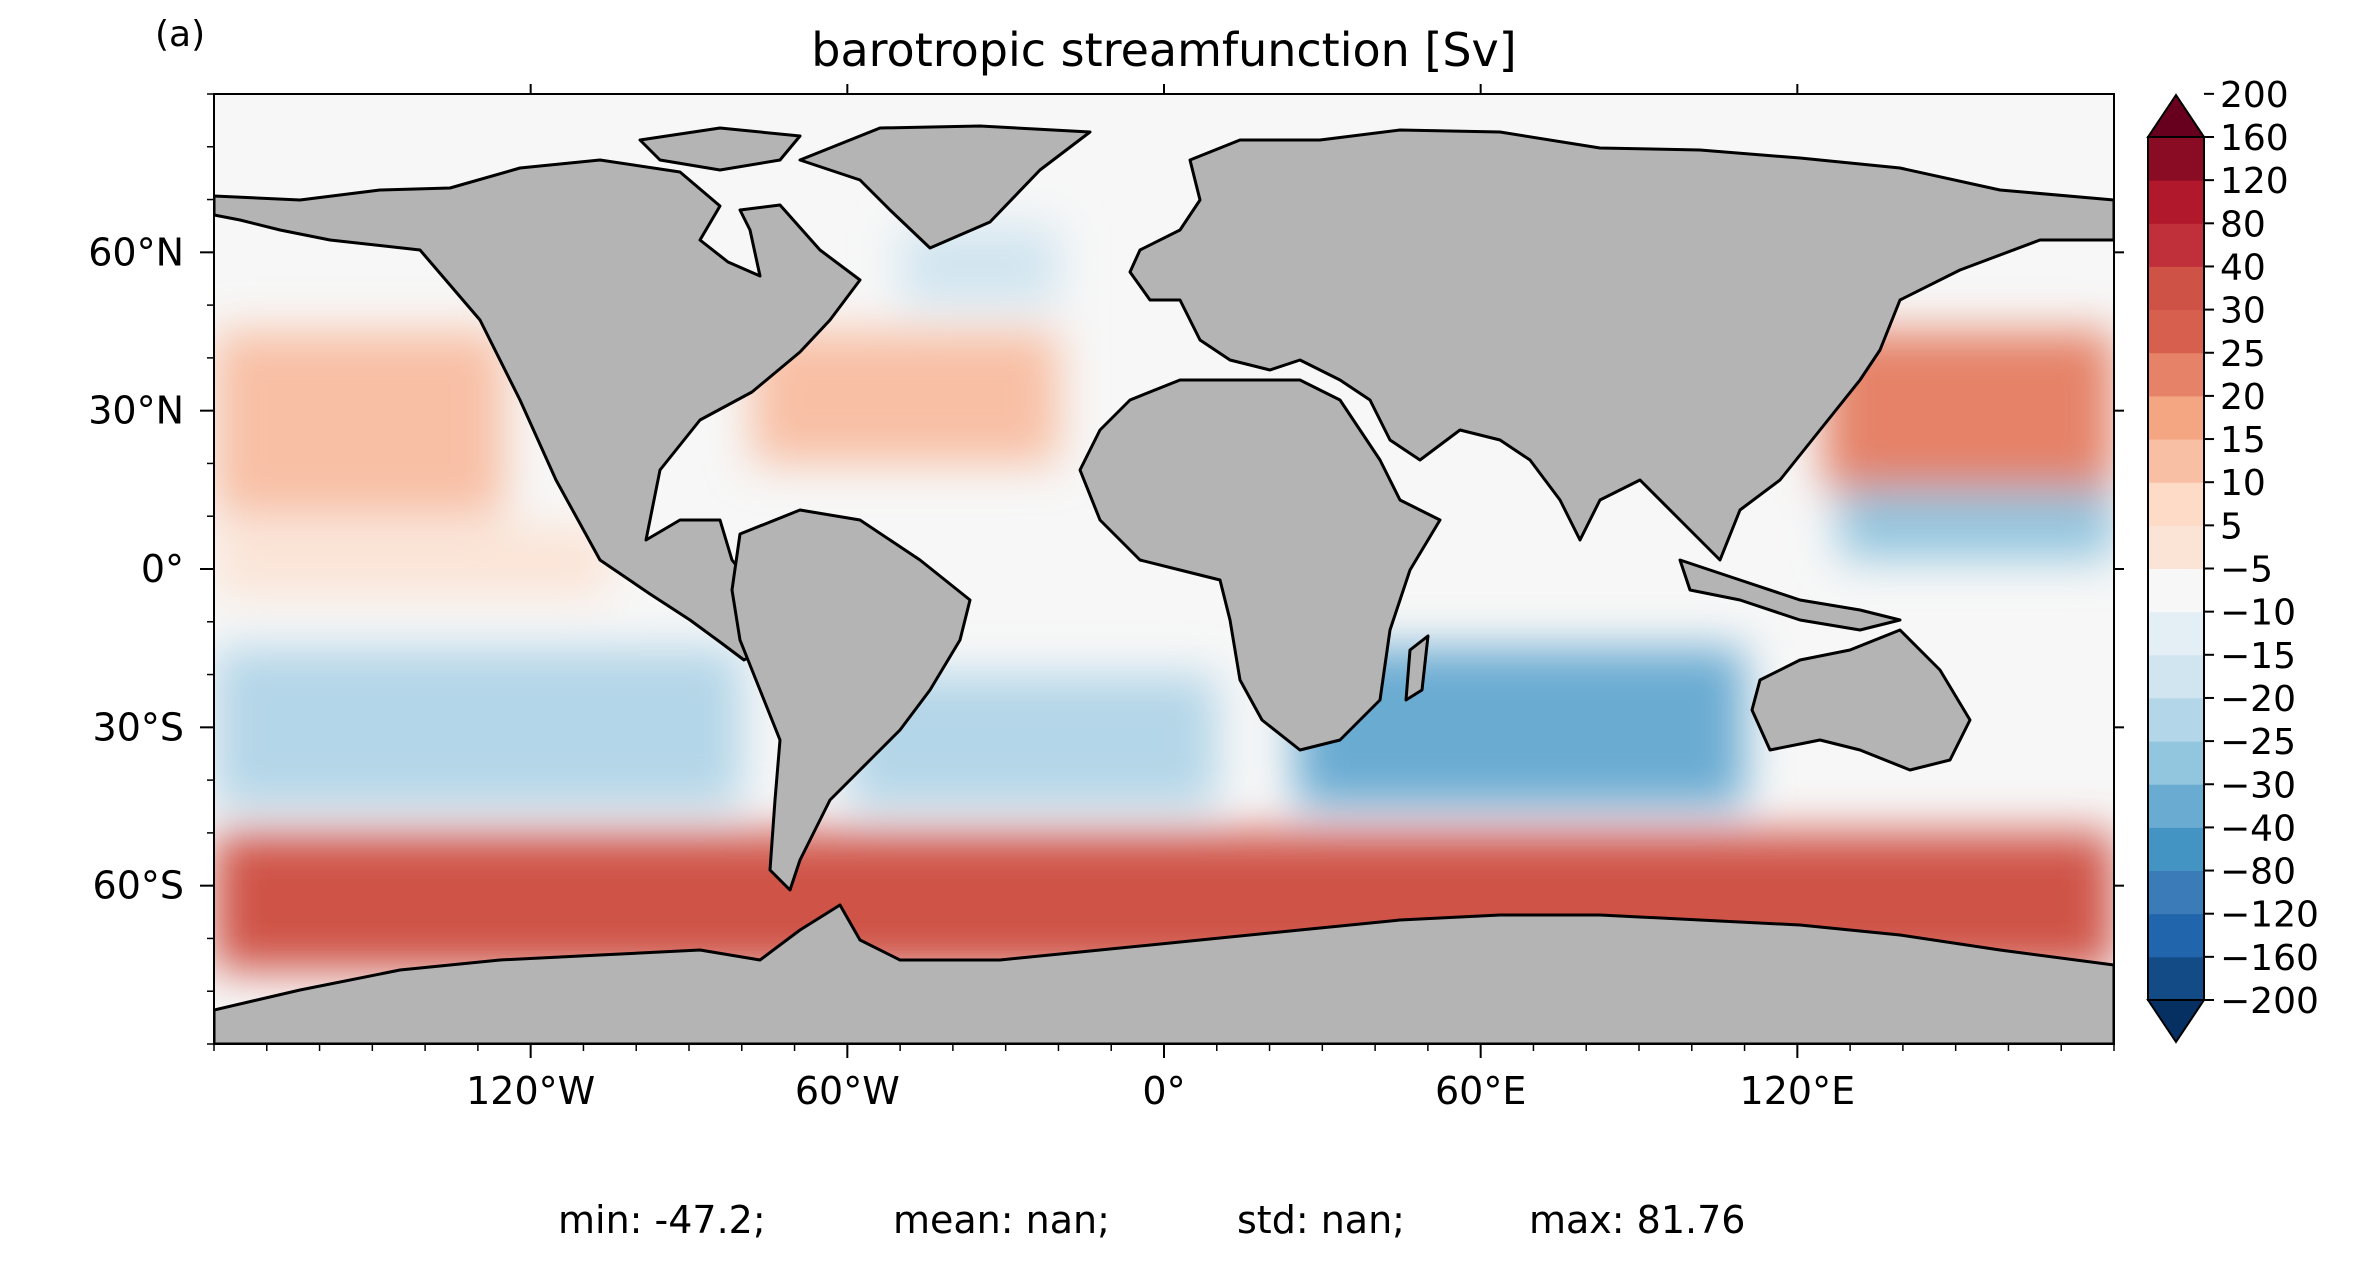  Describe the element at coordinates (720, 149) in the screenshot. I see `land-arctic-islands` at that location.